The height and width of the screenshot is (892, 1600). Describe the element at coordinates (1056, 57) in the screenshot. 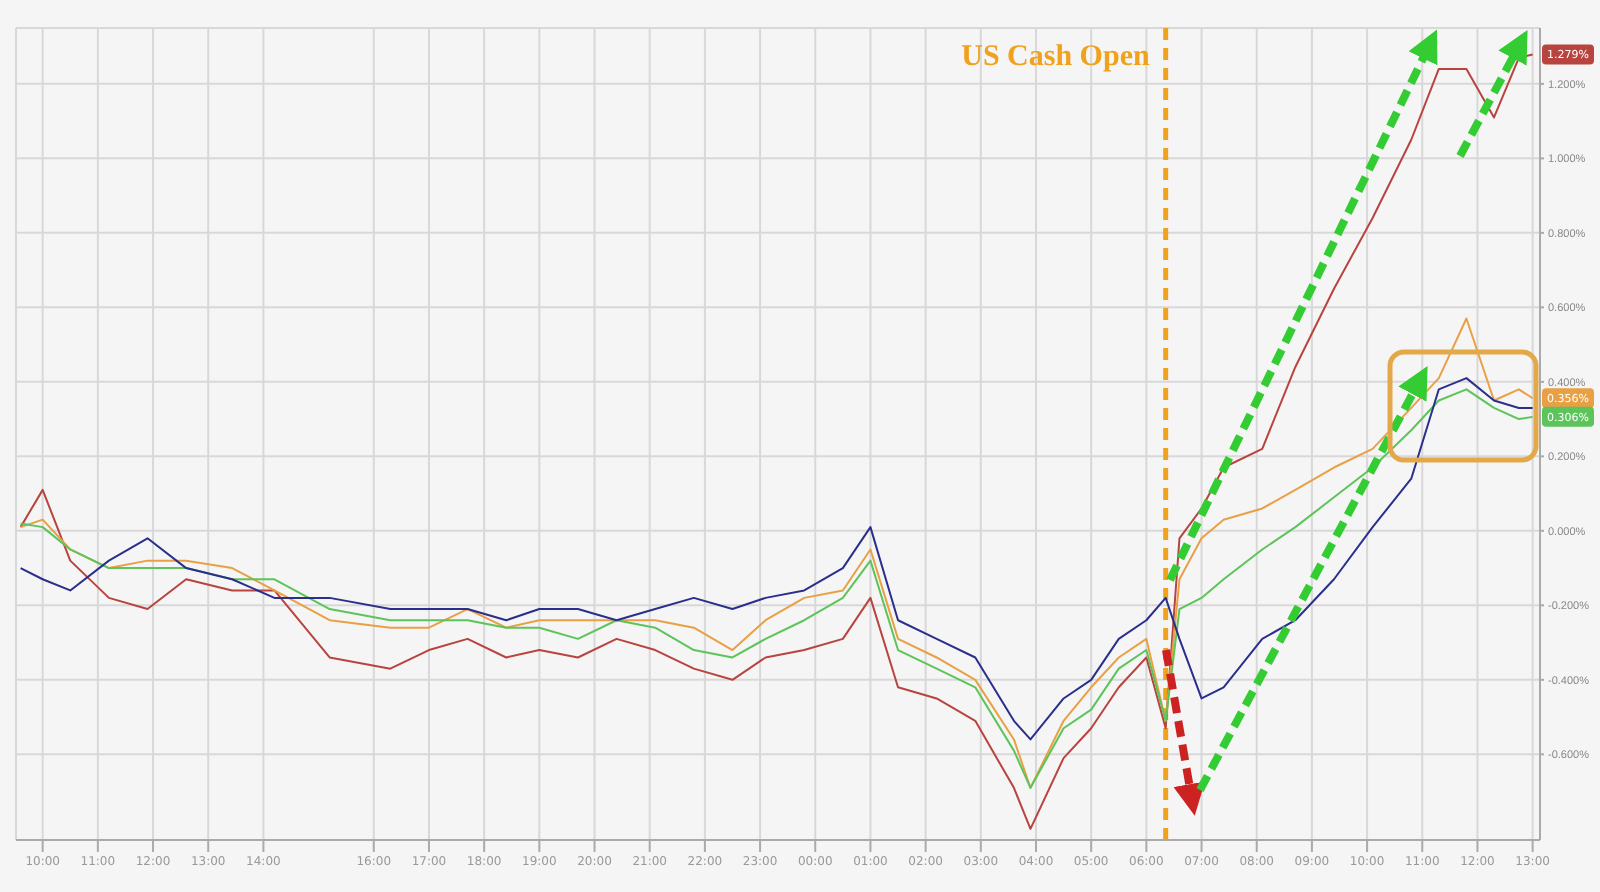

I see `ref-line-label: US Cash Open` at that location.